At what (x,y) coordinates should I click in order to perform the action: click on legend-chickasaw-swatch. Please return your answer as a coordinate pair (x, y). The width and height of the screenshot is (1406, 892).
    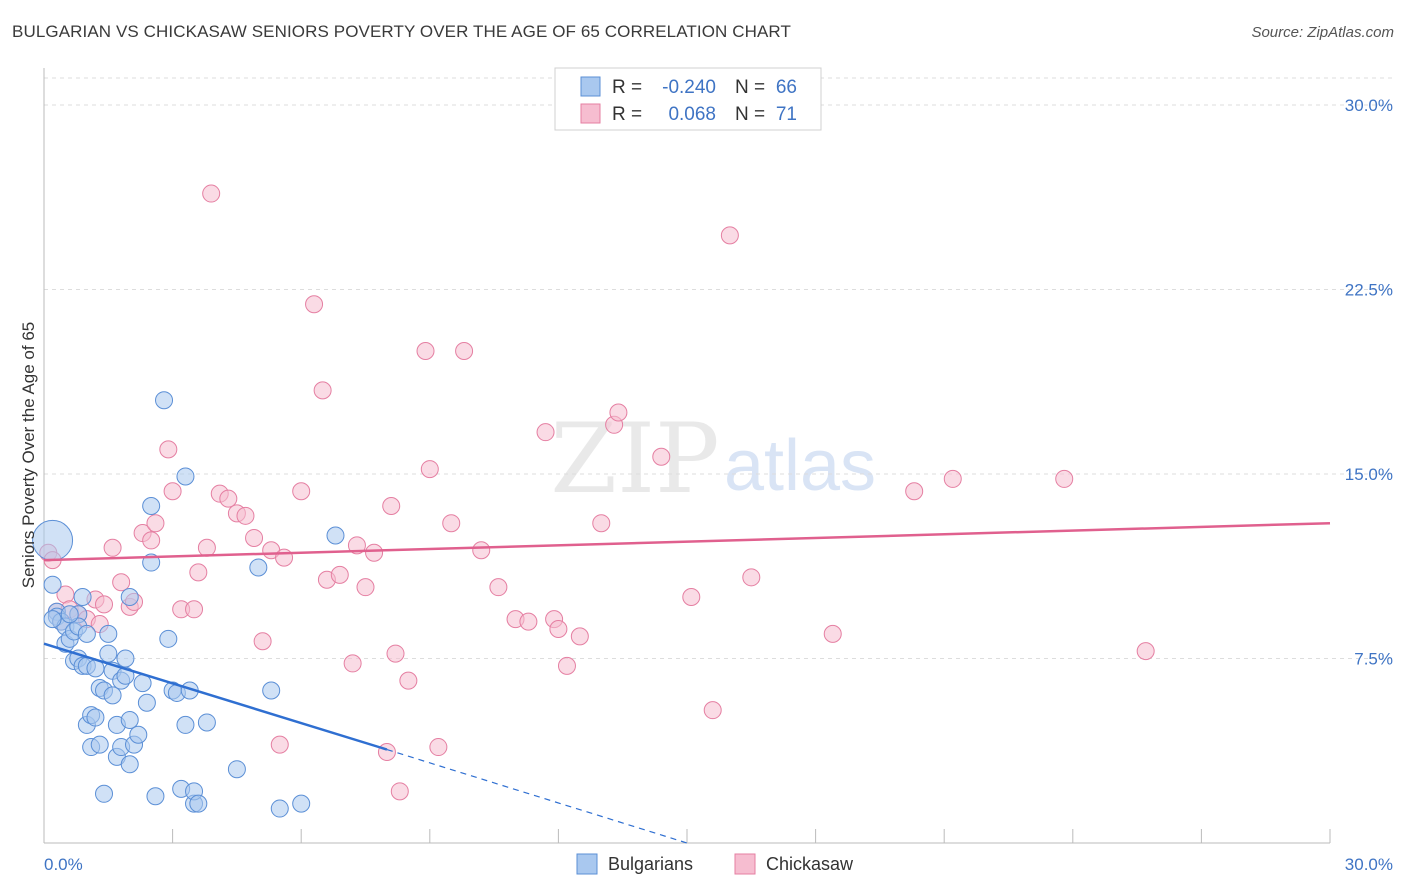
    Looking at the image, I should click on (745, 864).